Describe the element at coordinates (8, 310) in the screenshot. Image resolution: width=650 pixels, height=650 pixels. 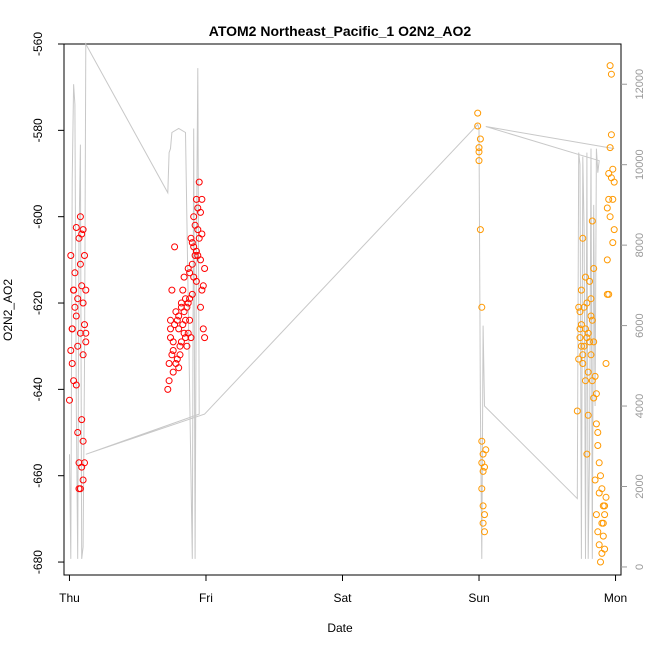
I see `y-axis-label: O2N2_AO2` at that location.